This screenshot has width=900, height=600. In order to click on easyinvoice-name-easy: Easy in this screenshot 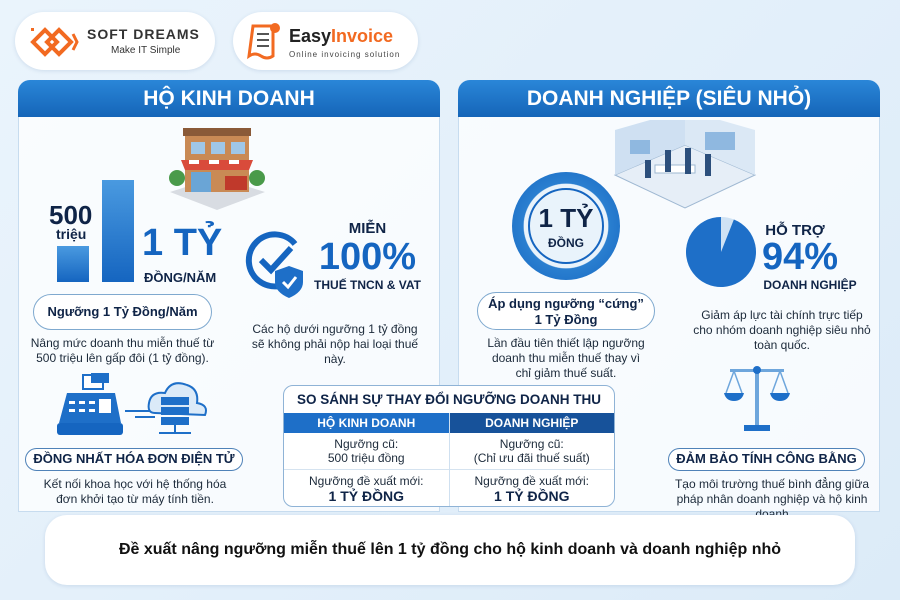, I will do `click(310, 36)`.